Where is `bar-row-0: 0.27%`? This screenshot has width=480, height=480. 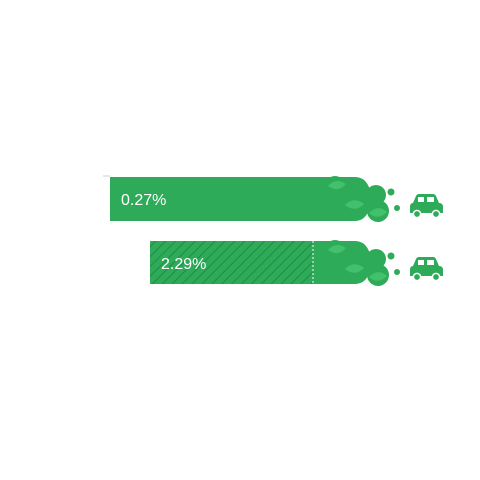
bar-row-0: 0.27% is located at coordinates (276, 199).